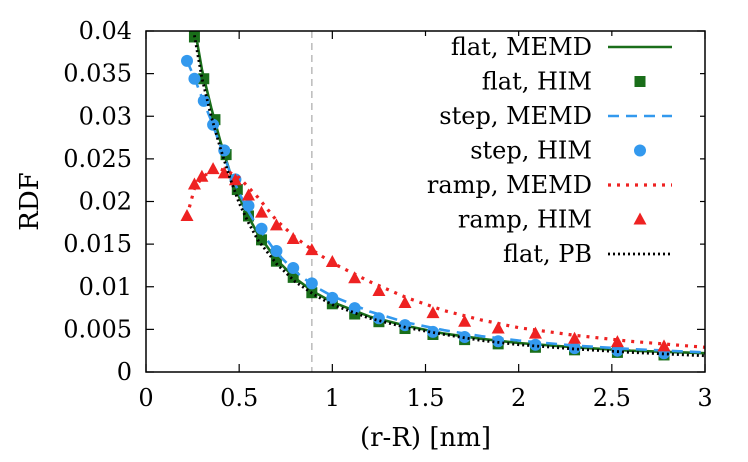 The height and width of the screenshot is (462, 748). I want to click on legend-entry-step-him: step, HIM, so click(558, 151).